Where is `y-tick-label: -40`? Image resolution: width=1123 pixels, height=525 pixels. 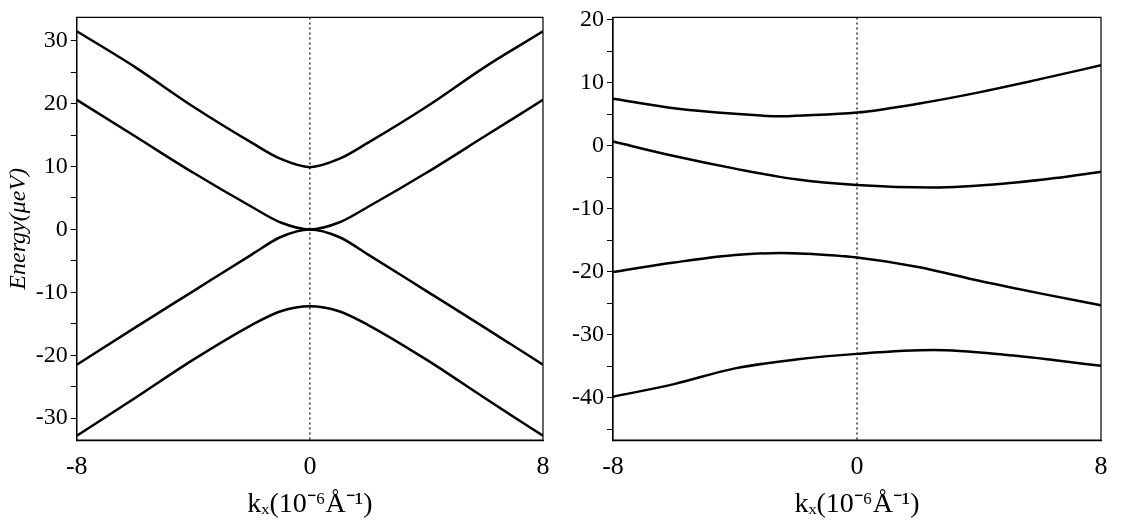
y-tick-label: -40 is located at coordinates (587, 396).